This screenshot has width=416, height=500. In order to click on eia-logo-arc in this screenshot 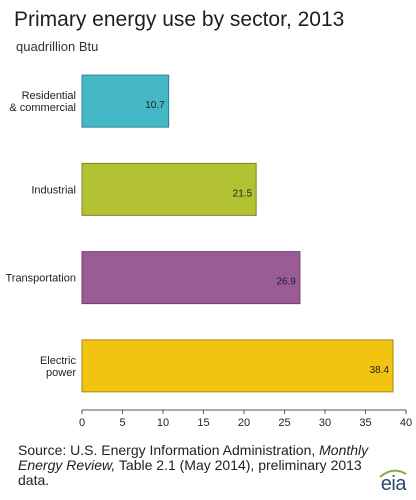, I will do `click(393, 473)`.